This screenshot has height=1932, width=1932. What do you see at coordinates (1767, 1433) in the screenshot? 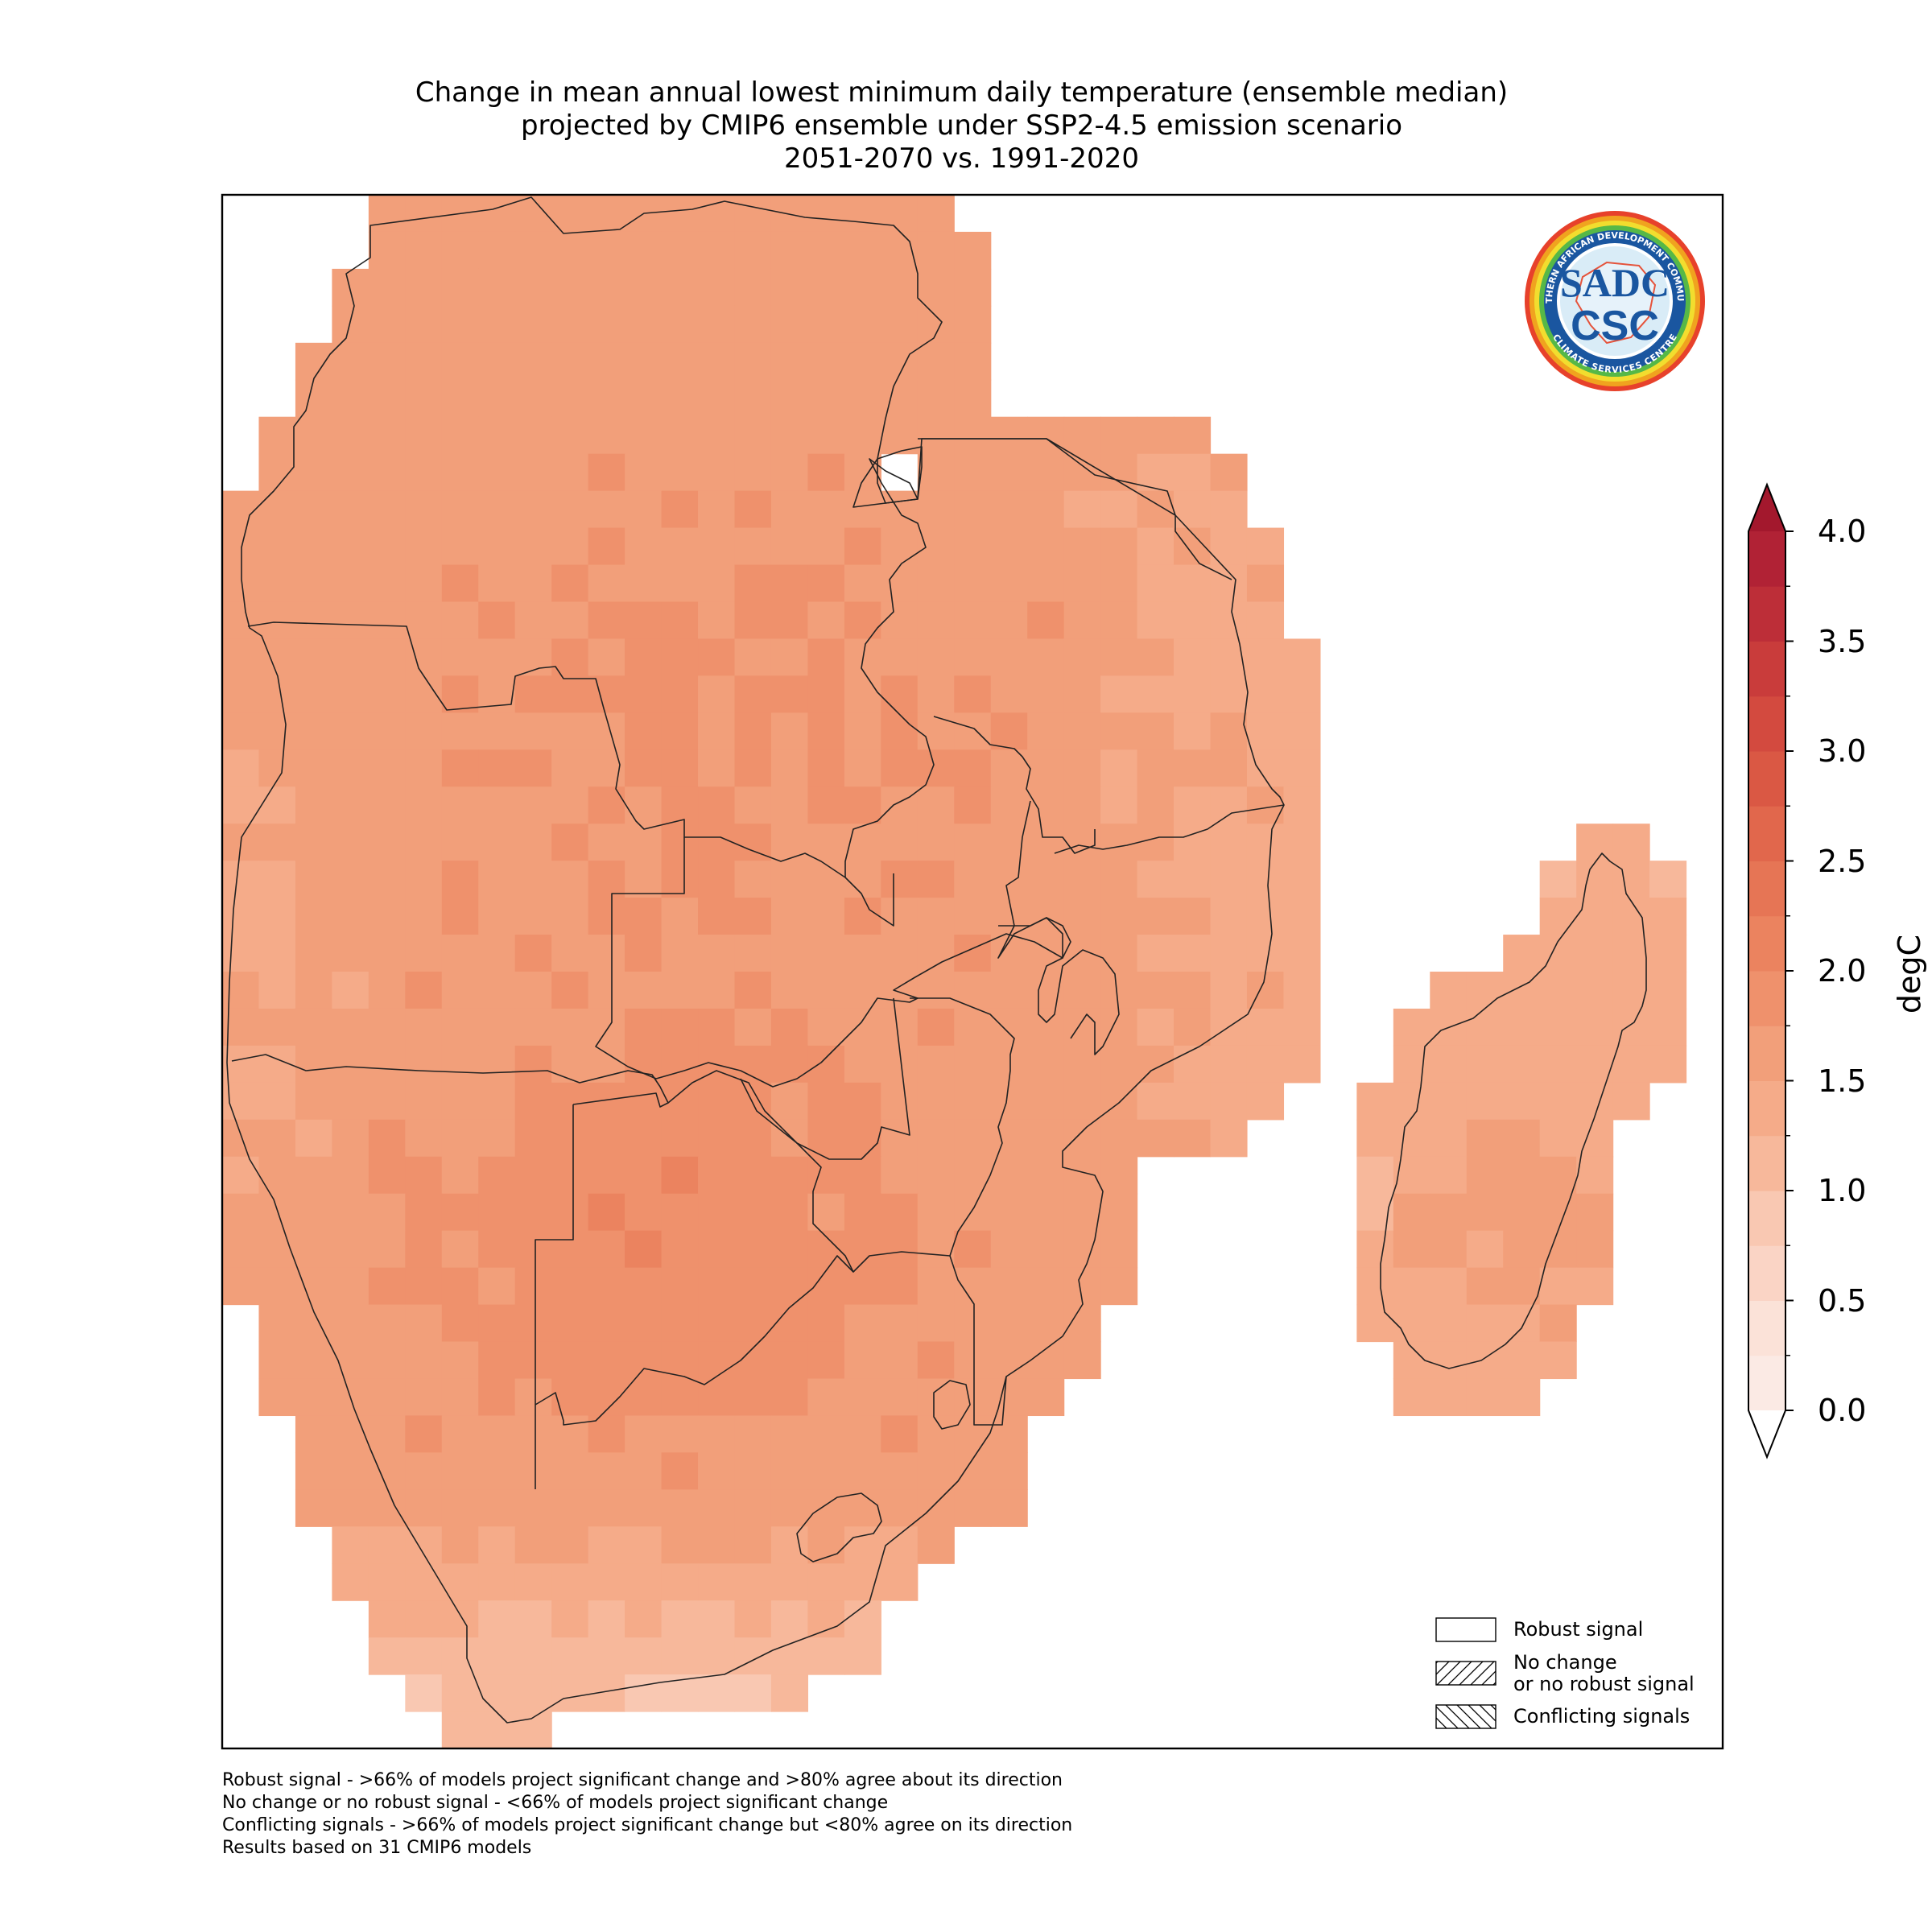
I see `colorbar-extend-under` at bounding box center [1767, 1433].